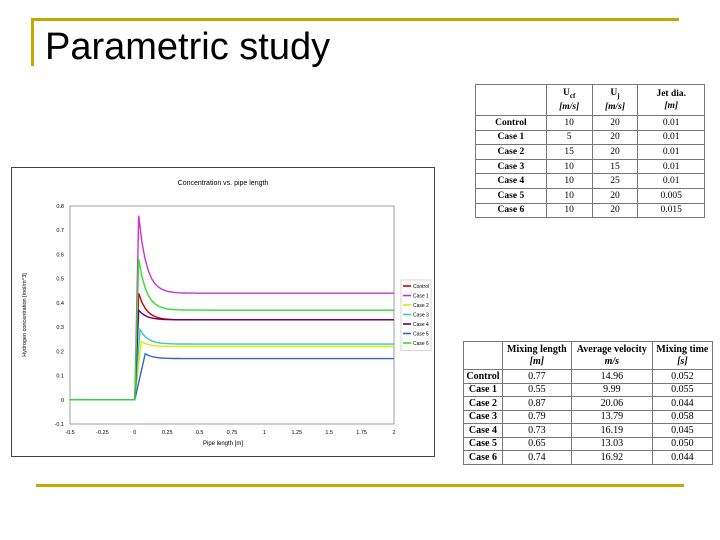  Describe the element at coordinates (60, 328) in the screenshot. I see `y-tick-label: 0.3` at that location.